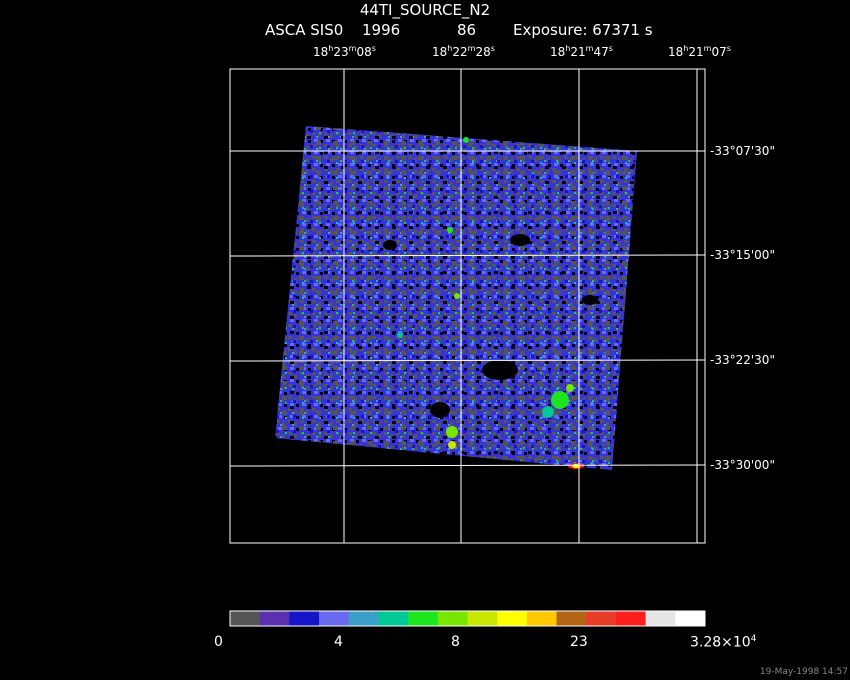 The height and width of the screenshot is (680, 850). Describe the element at coordinates (344, 51) in the screenshot. I see `ra-tick-label: 18h23m08s` at that location.